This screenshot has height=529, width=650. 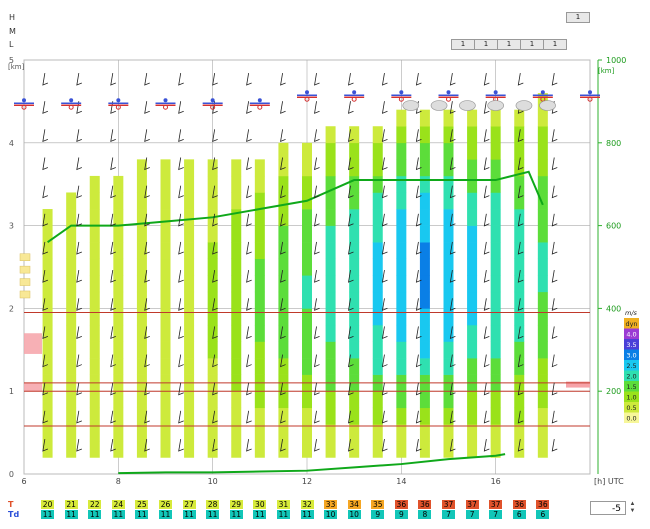 What do you see at coordinates (307, 481) in the screenshot?
I see `x-tick-label: 12` at bounding box center [307, 481].